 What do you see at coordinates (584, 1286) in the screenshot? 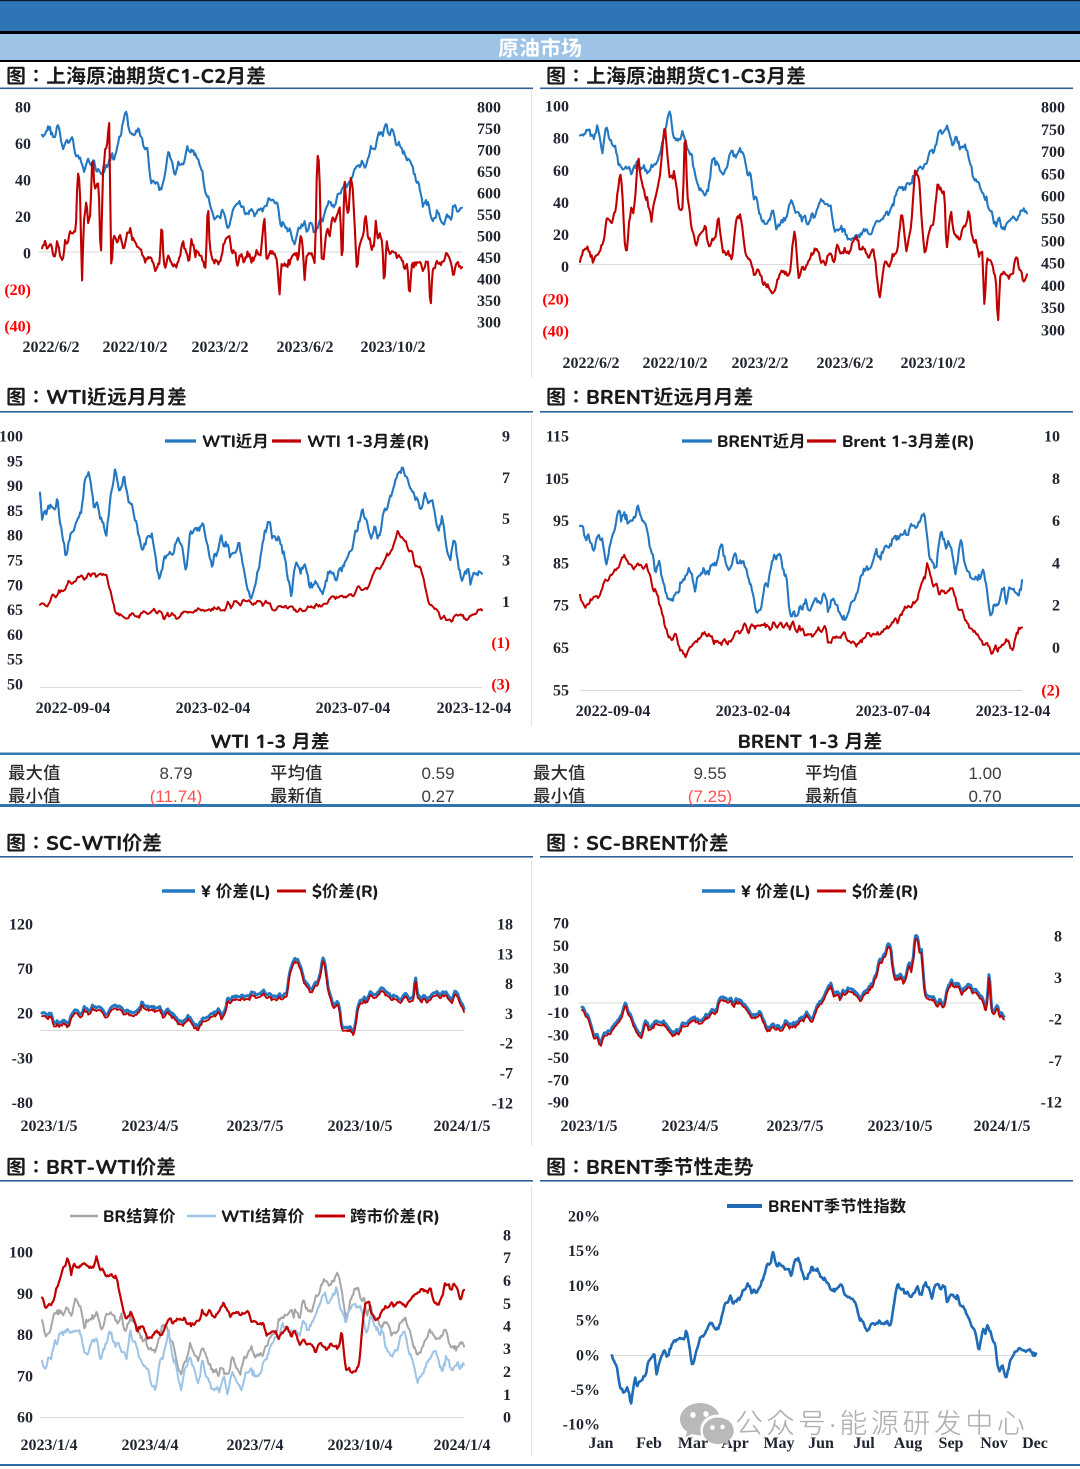
I see `svg-text: 10%` at bounding box center [584, 1286].